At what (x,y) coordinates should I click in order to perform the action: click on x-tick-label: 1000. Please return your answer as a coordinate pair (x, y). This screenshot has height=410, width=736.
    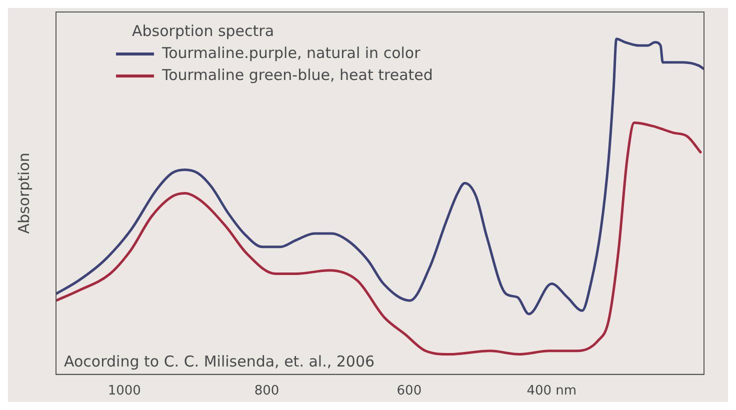
    Looking at the image, I should click on (124, 391).